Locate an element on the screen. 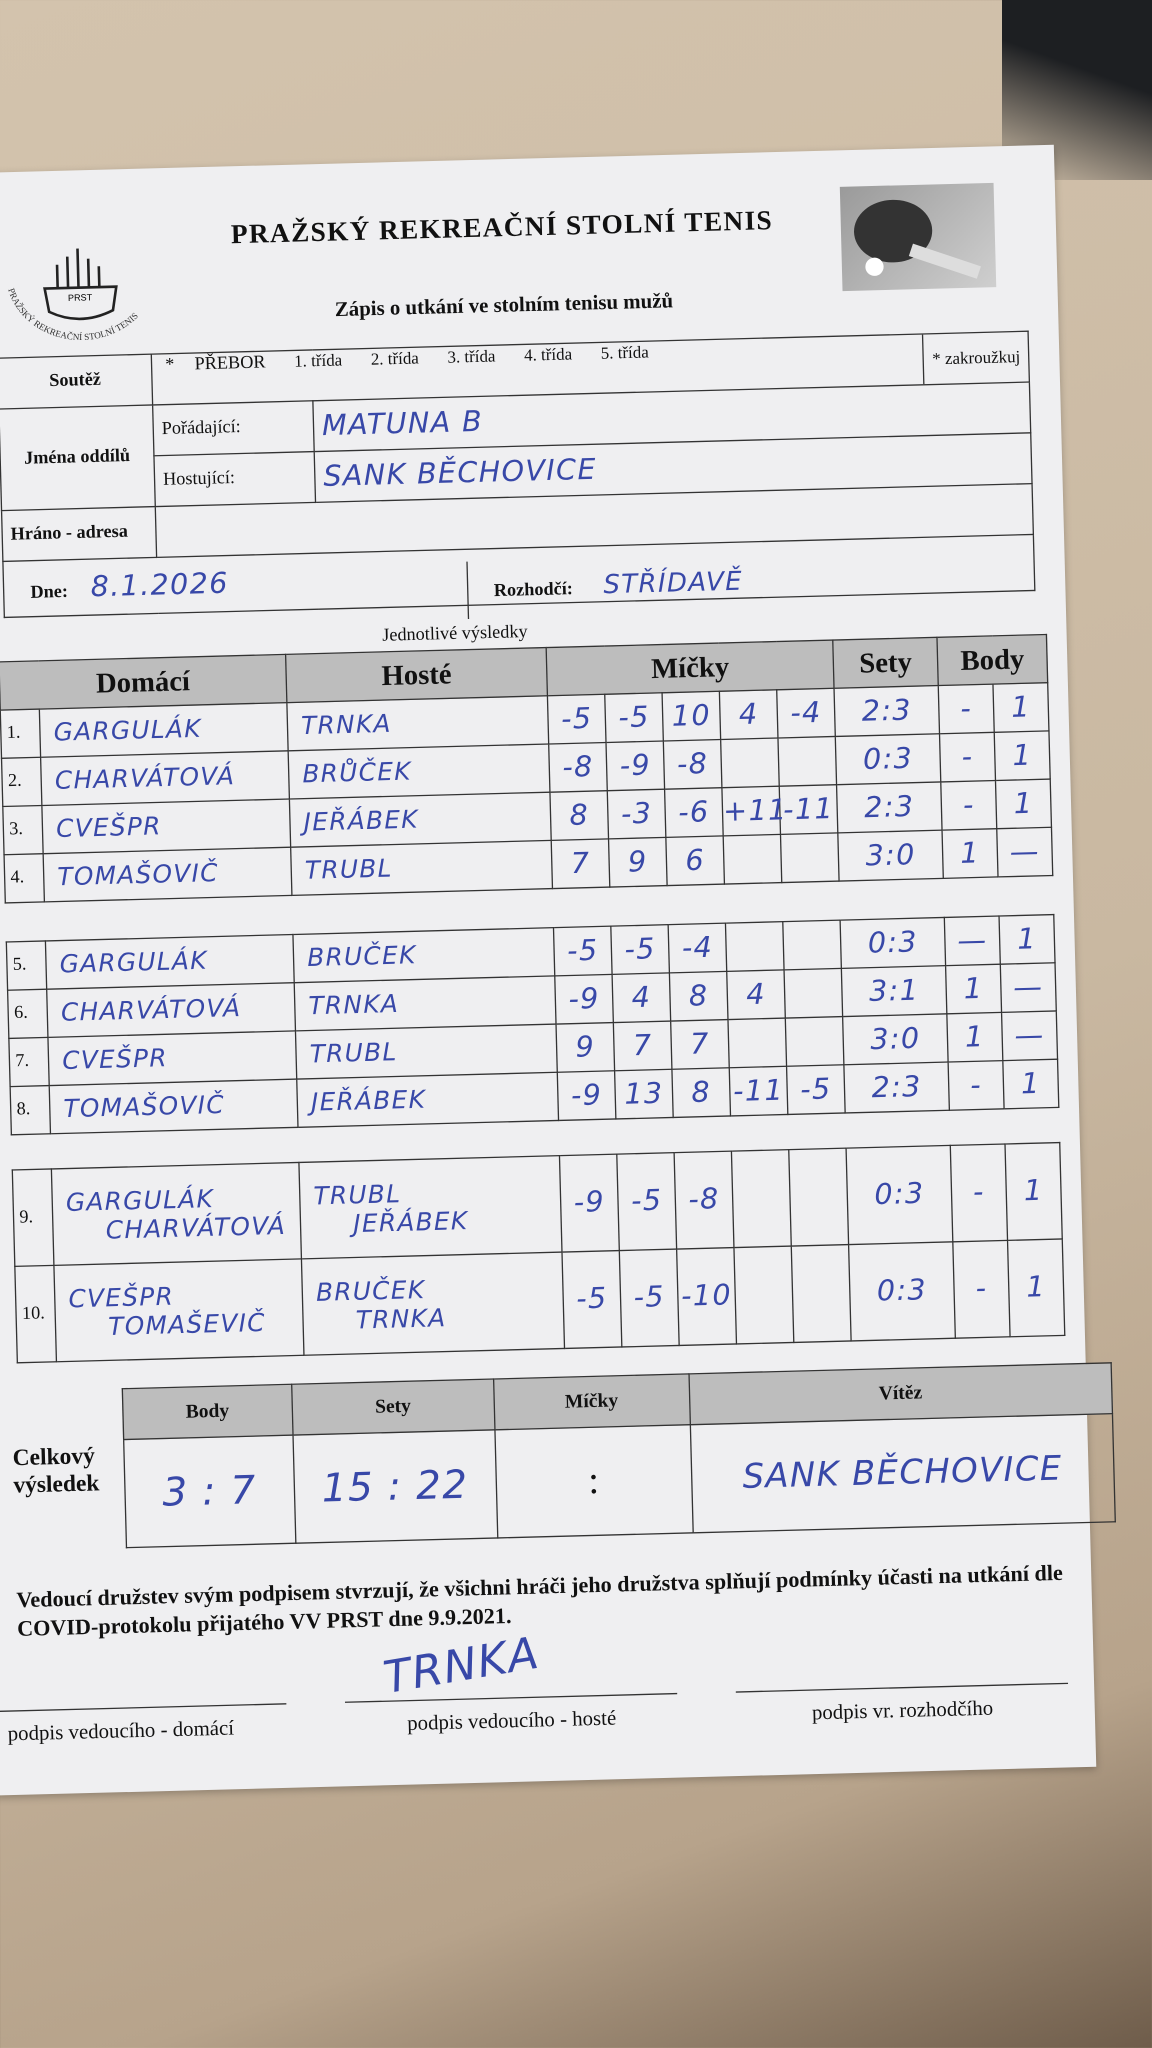 This screenshot has height=2048, width=1152. home-player: CVEŠPR TOMAŠEVIČ is located at coordinates (178, 1310).